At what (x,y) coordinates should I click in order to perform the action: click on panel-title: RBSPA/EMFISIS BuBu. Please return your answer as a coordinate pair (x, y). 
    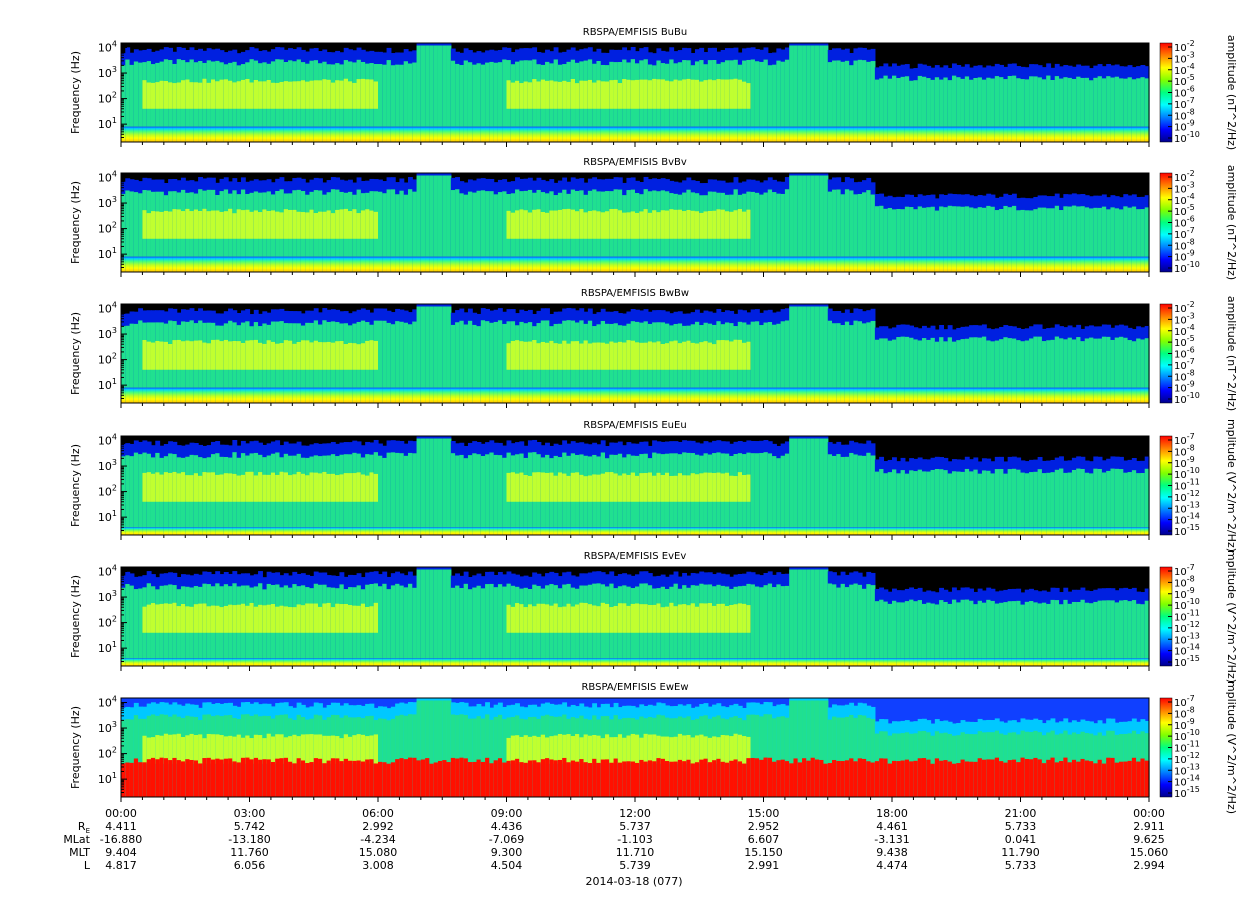
    Looking at the image, I should click on (635, 32).